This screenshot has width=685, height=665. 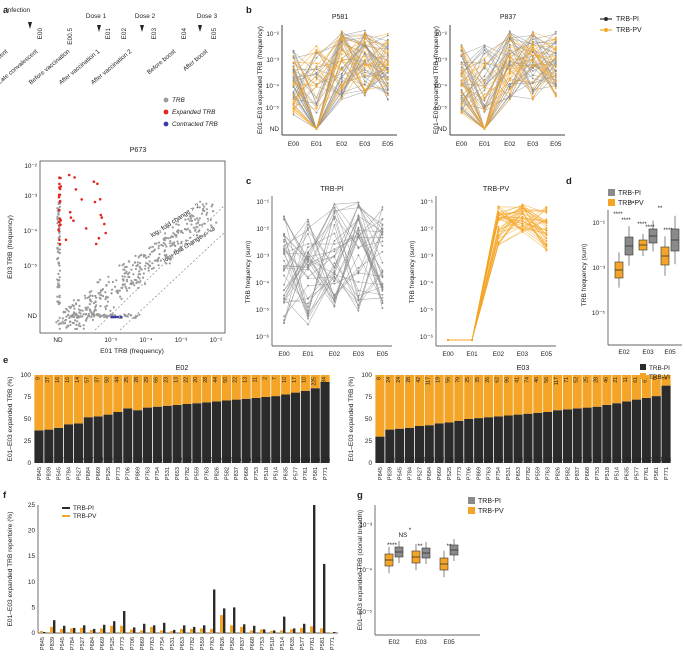 I want to click on f-category-label: P559, so click(x=203, y=643).